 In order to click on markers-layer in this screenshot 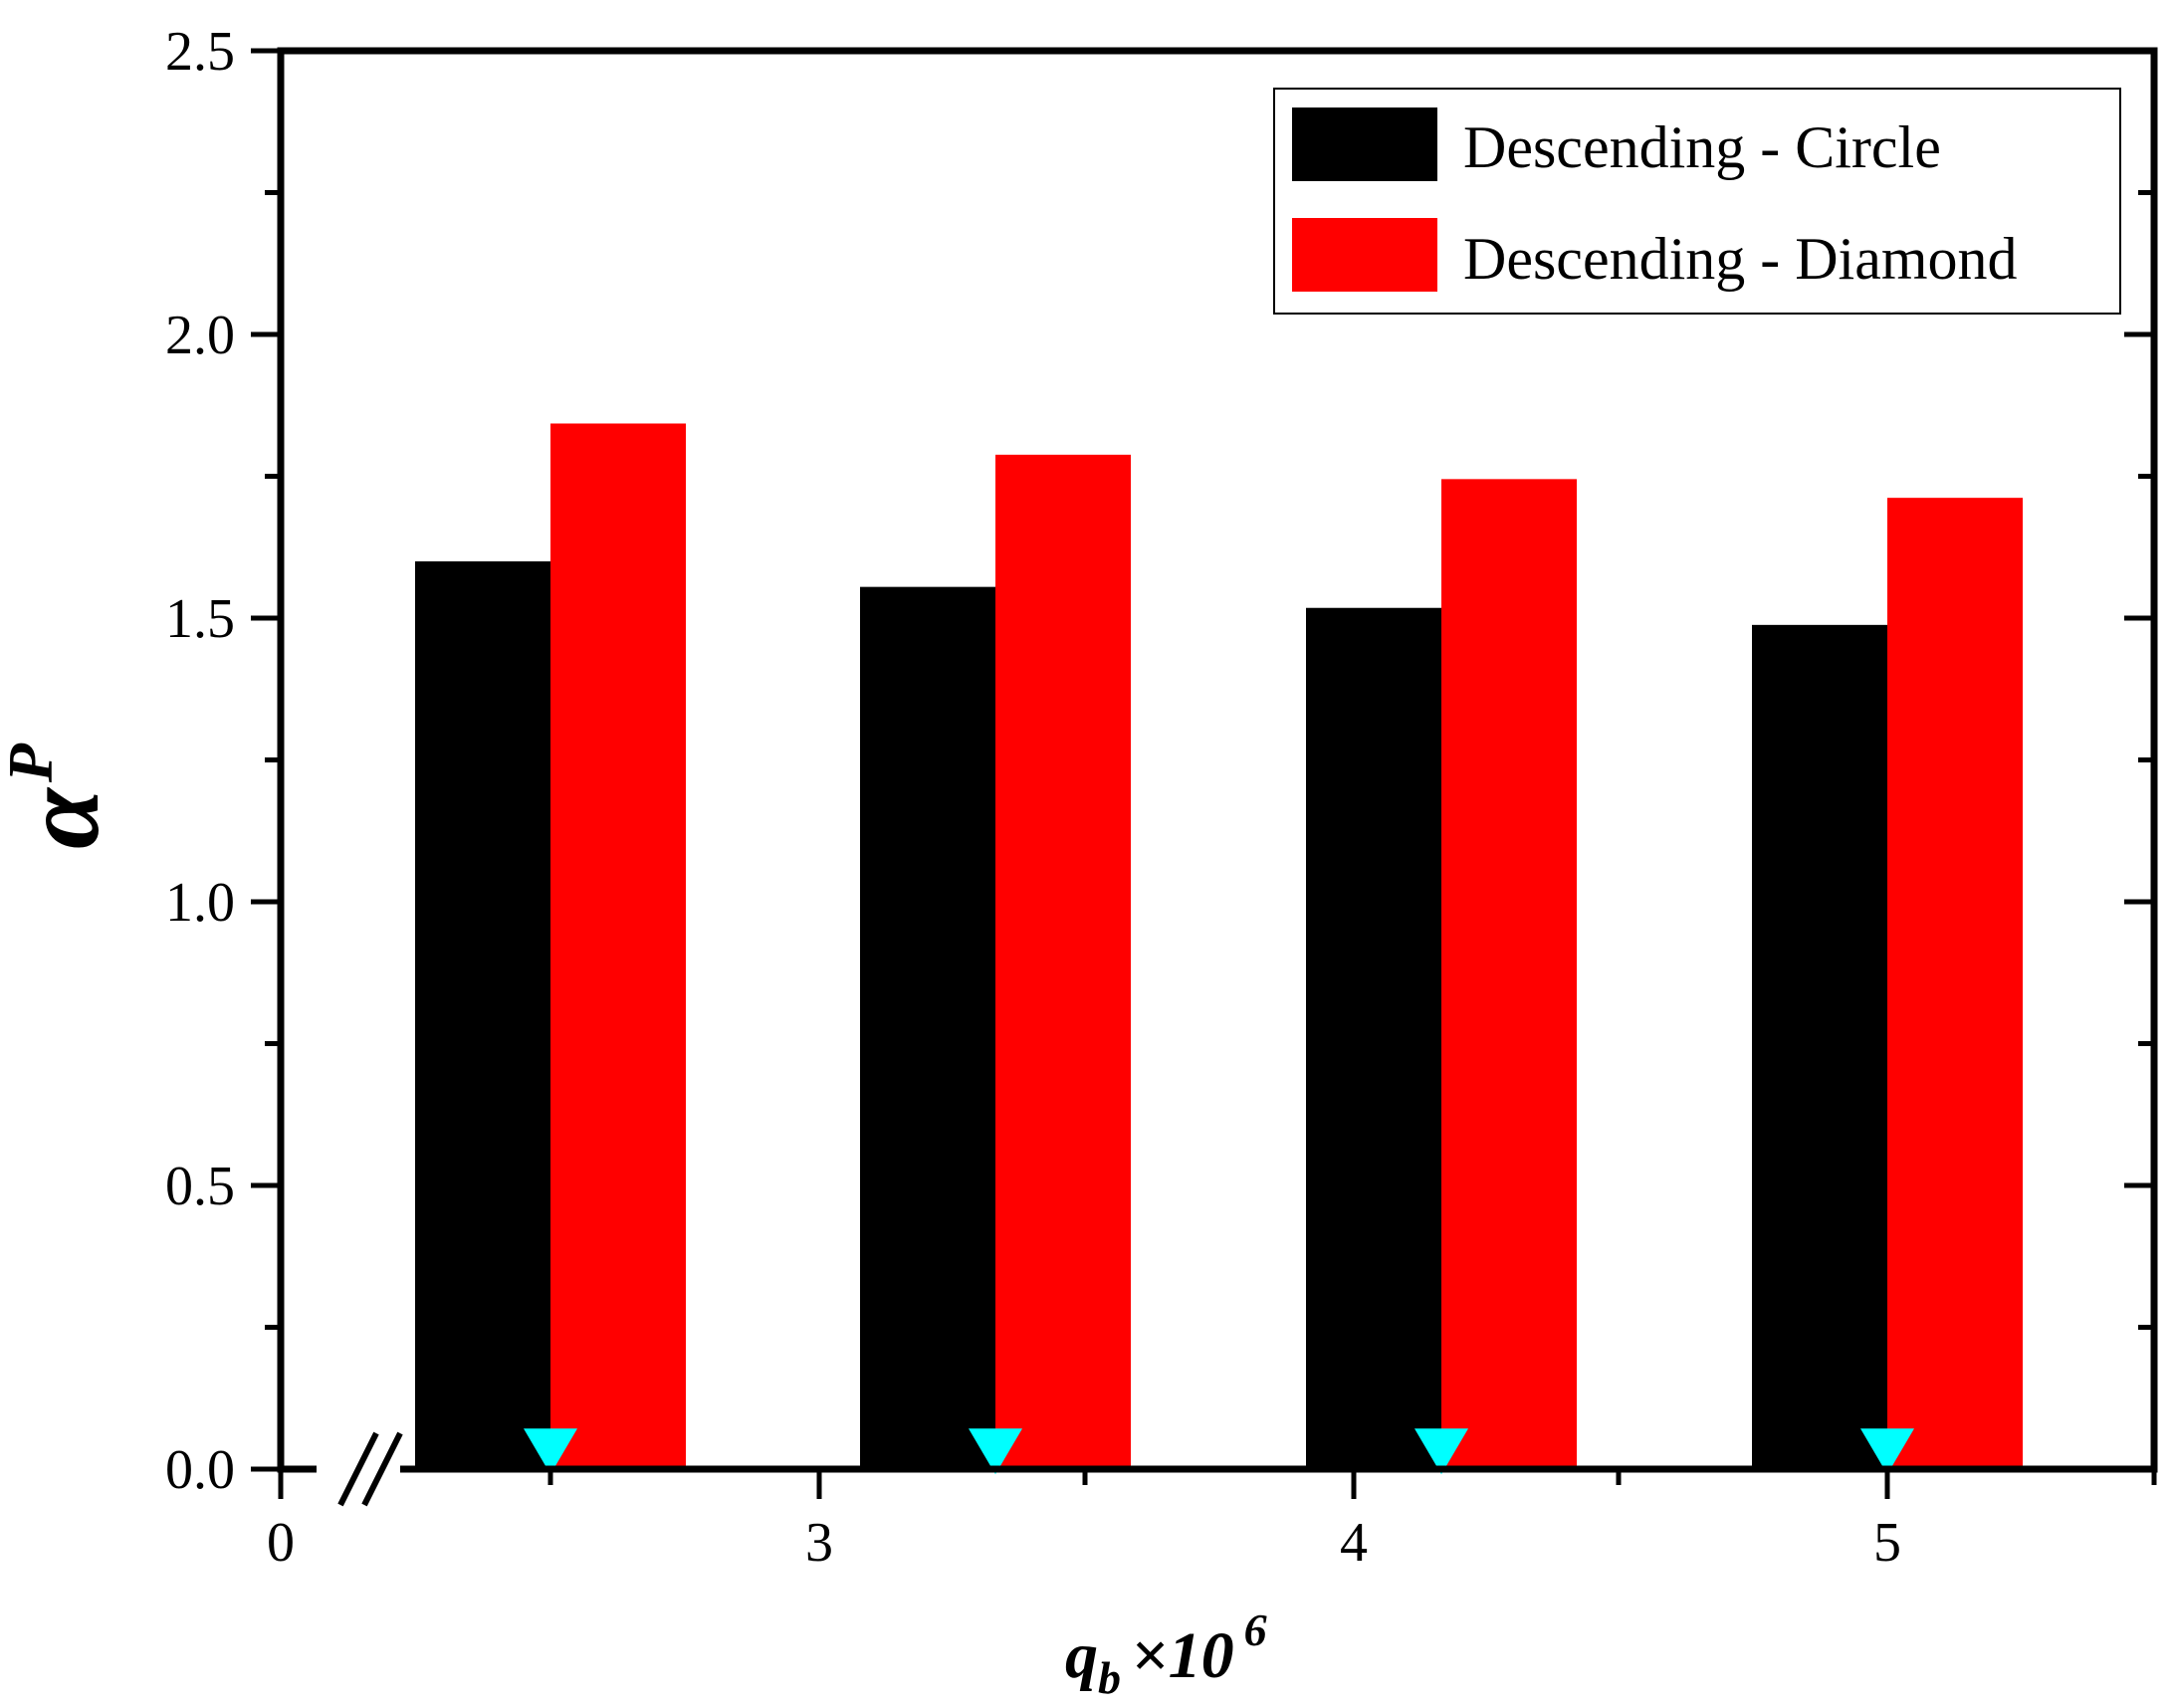, I will do `click(1219, 1451)`.